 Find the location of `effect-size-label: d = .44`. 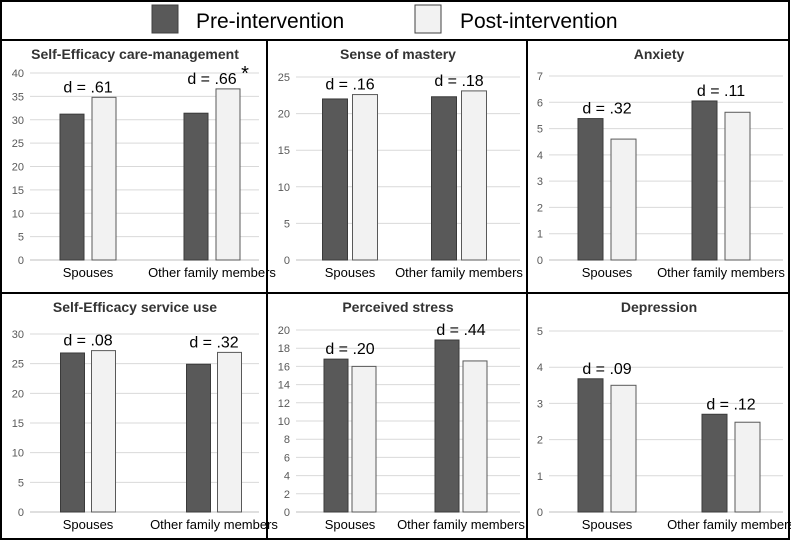

effect-size-label: d = .44 is located at coordinates (460, 330).